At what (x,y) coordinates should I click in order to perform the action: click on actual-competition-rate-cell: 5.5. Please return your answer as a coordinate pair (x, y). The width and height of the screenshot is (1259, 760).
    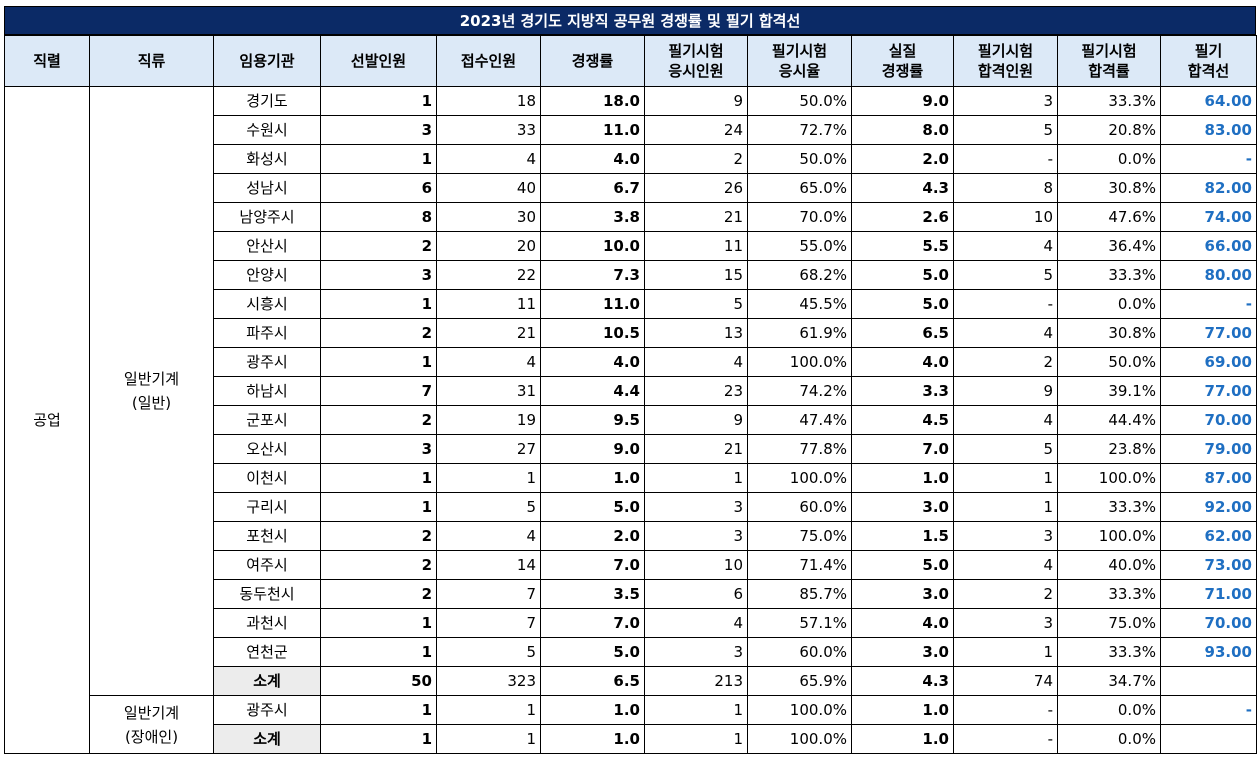
    Looking at the image, I should click on (902, 246).